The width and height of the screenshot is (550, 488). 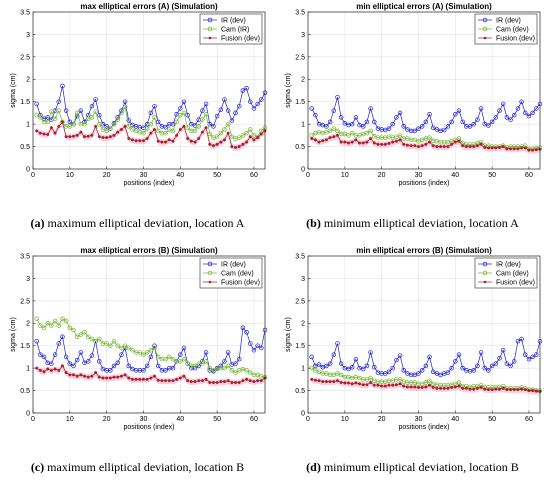 What do you see at coordinates (424, 427) in the screenshot?
I see `x-axis-label: positions (index)` at bounding box center [424, 427].